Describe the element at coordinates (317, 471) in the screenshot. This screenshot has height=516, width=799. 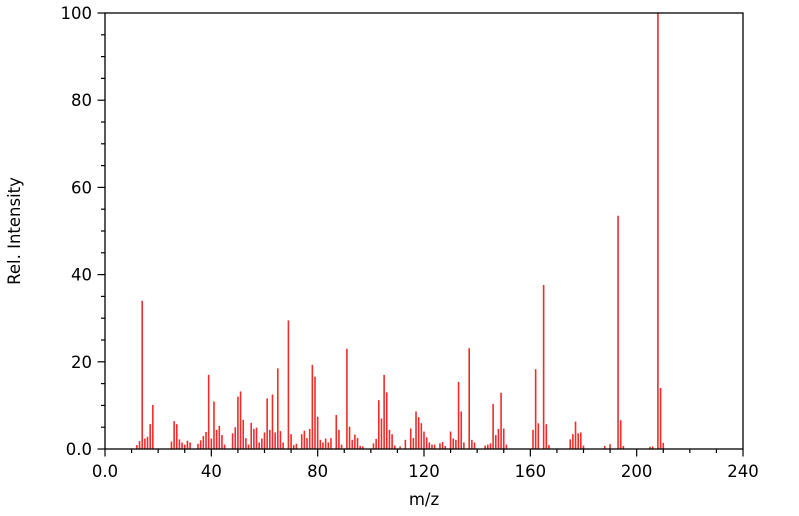
I see `x-tick-label: 80` at that location.